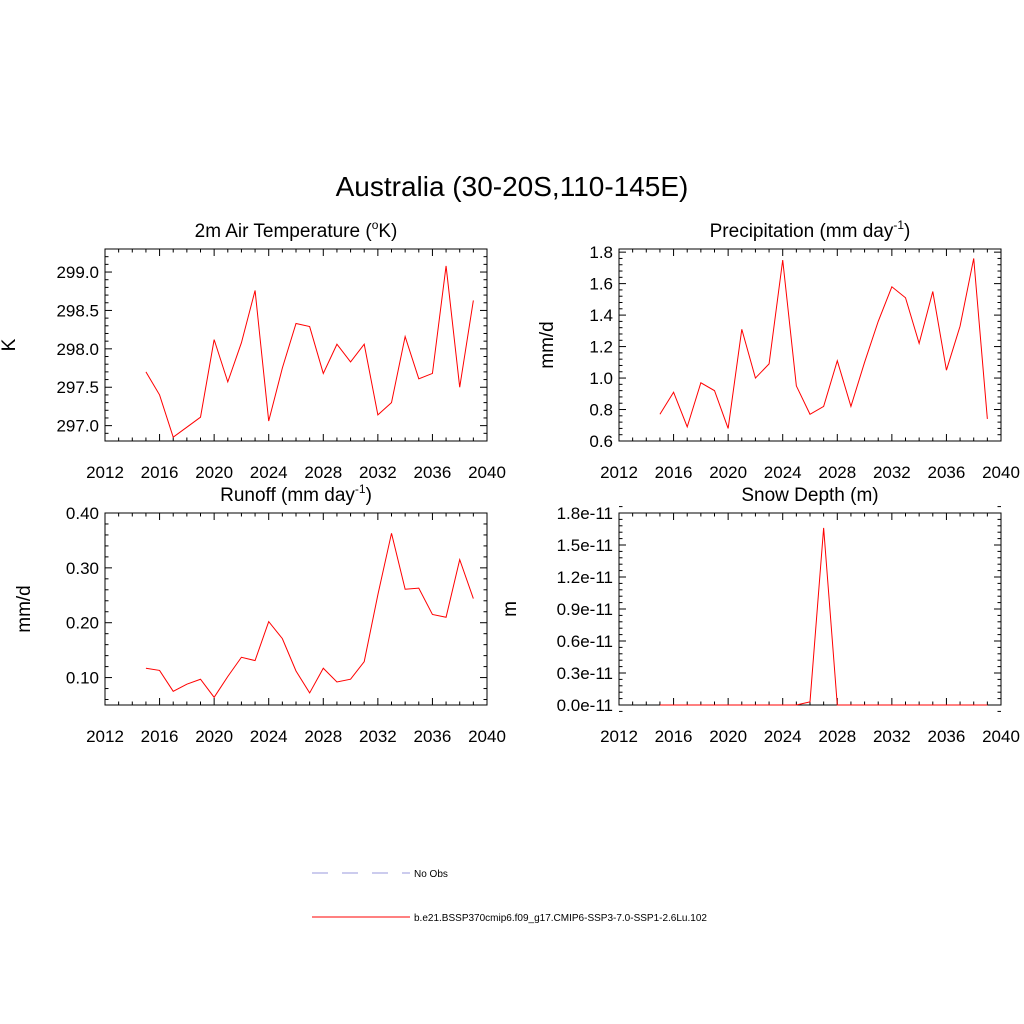 The image size is (1024, 1024). I want to click on y-tick-label: 0.9e-11, so click(585, 609).